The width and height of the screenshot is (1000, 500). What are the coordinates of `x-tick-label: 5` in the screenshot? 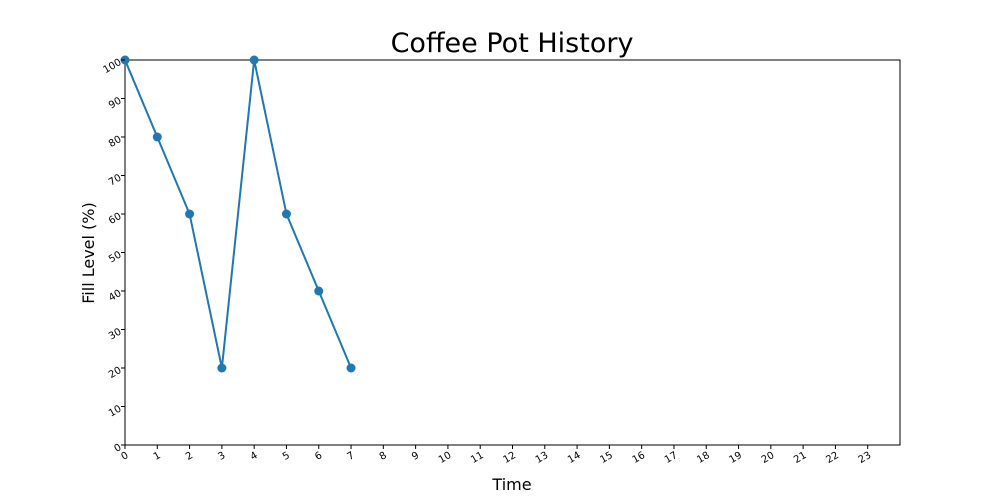 It's located at (286, 456).